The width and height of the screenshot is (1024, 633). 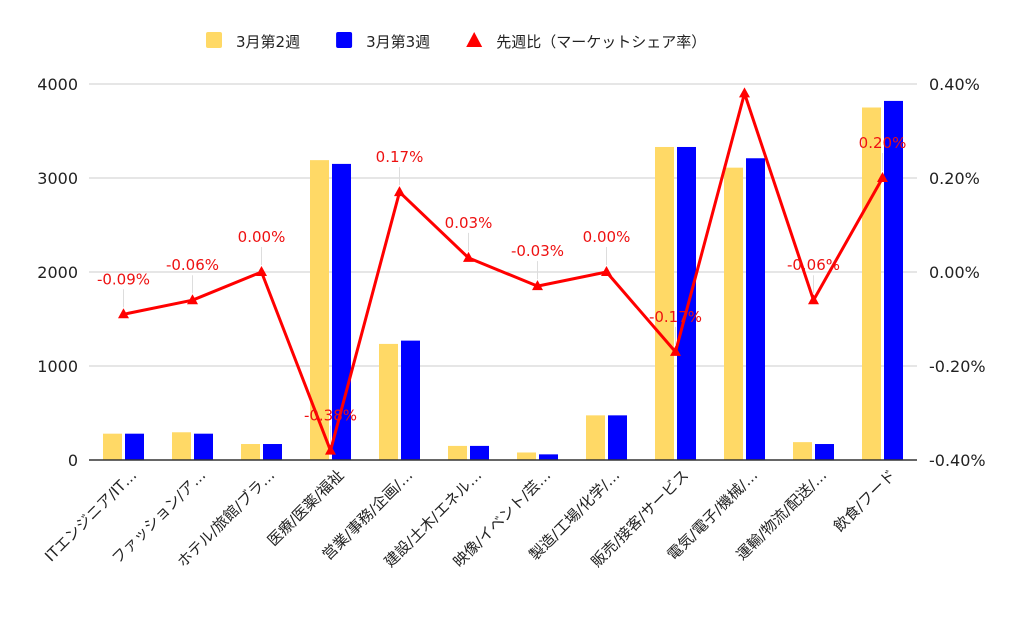 I want to click on left-axis-ticks: 0 1000 2000 3000 4000, so click(x=57, y=272).